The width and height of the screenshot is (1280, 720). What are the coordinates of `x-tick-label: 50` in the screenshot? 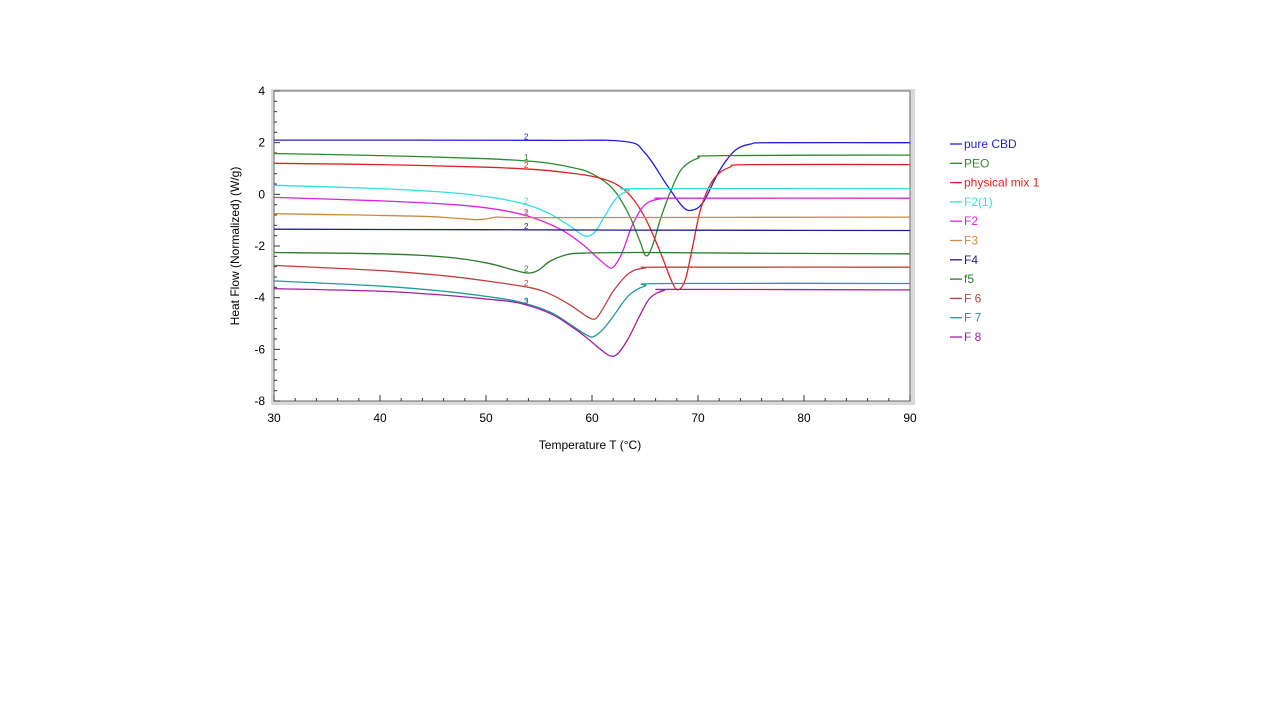 It's located at (486, 418).